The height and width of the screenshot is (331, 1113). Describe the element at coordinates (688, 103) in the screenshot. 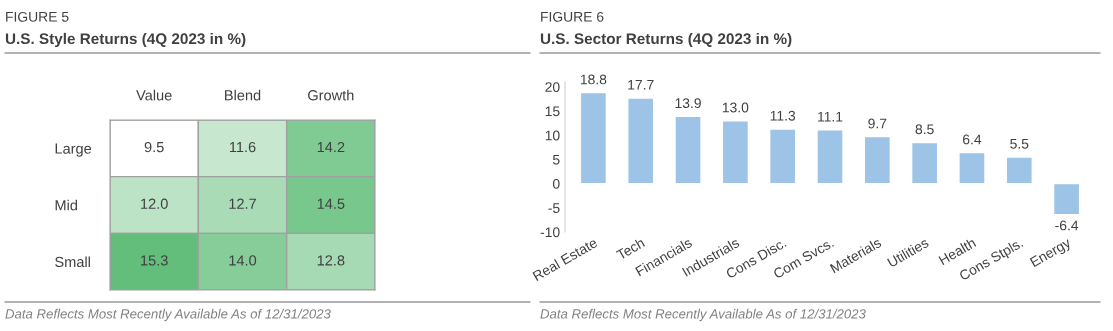

I see `data-label: 13.9` at that location.